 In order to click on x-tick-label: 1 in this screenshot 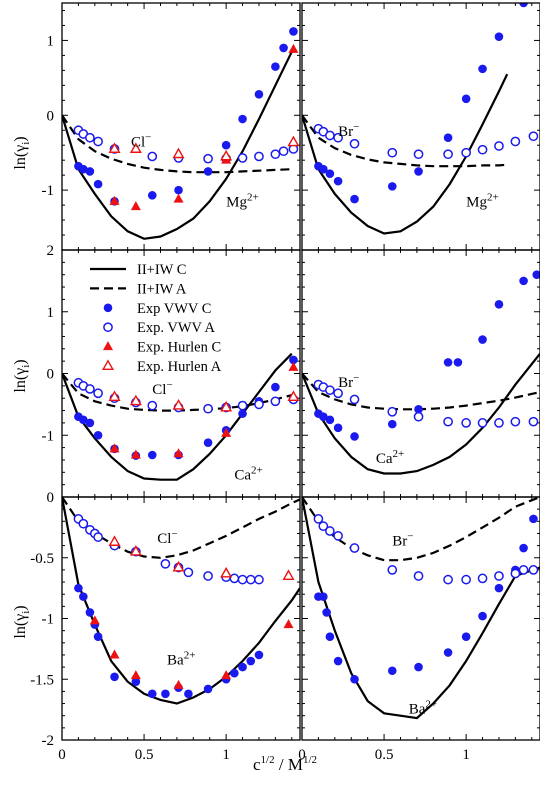, I will do `click(466, 755)`.